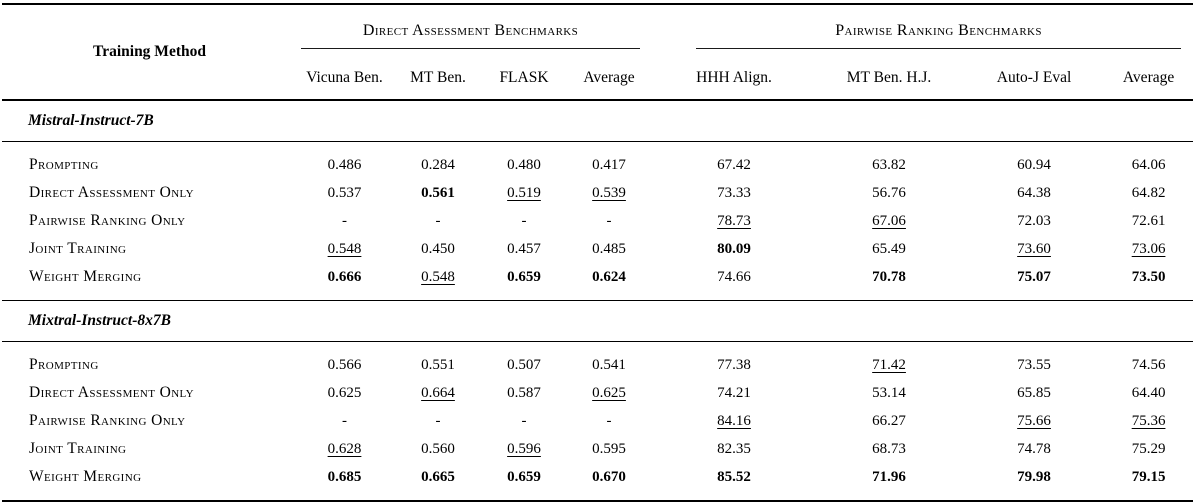  I want to click on column-header-flask: FLASK, so click(524, 77).